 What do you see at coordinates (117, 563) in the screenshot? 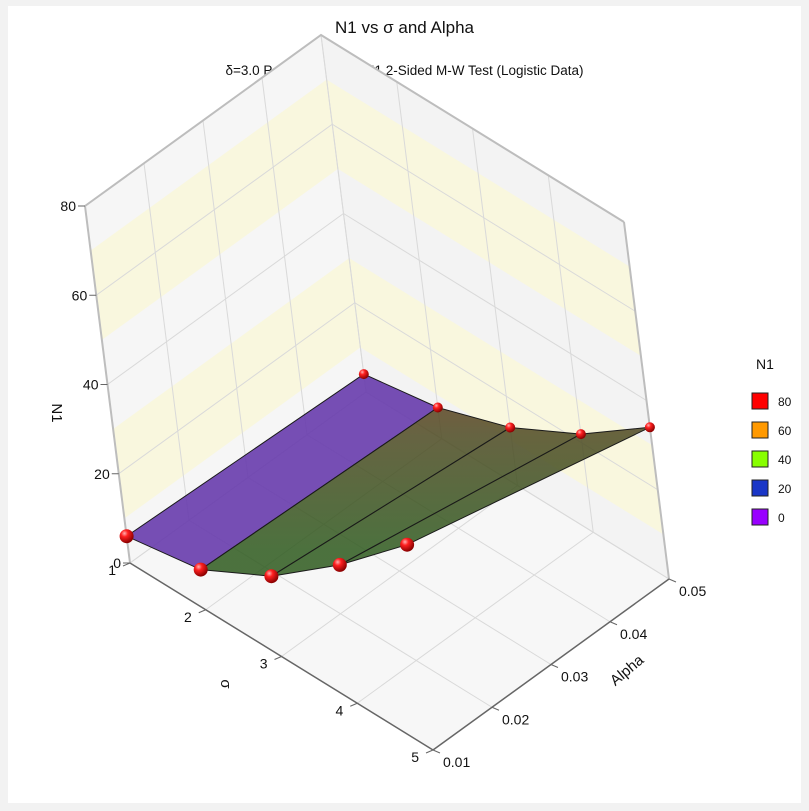
I see `z-tick-label: 0` at bounding box center [117, 563].